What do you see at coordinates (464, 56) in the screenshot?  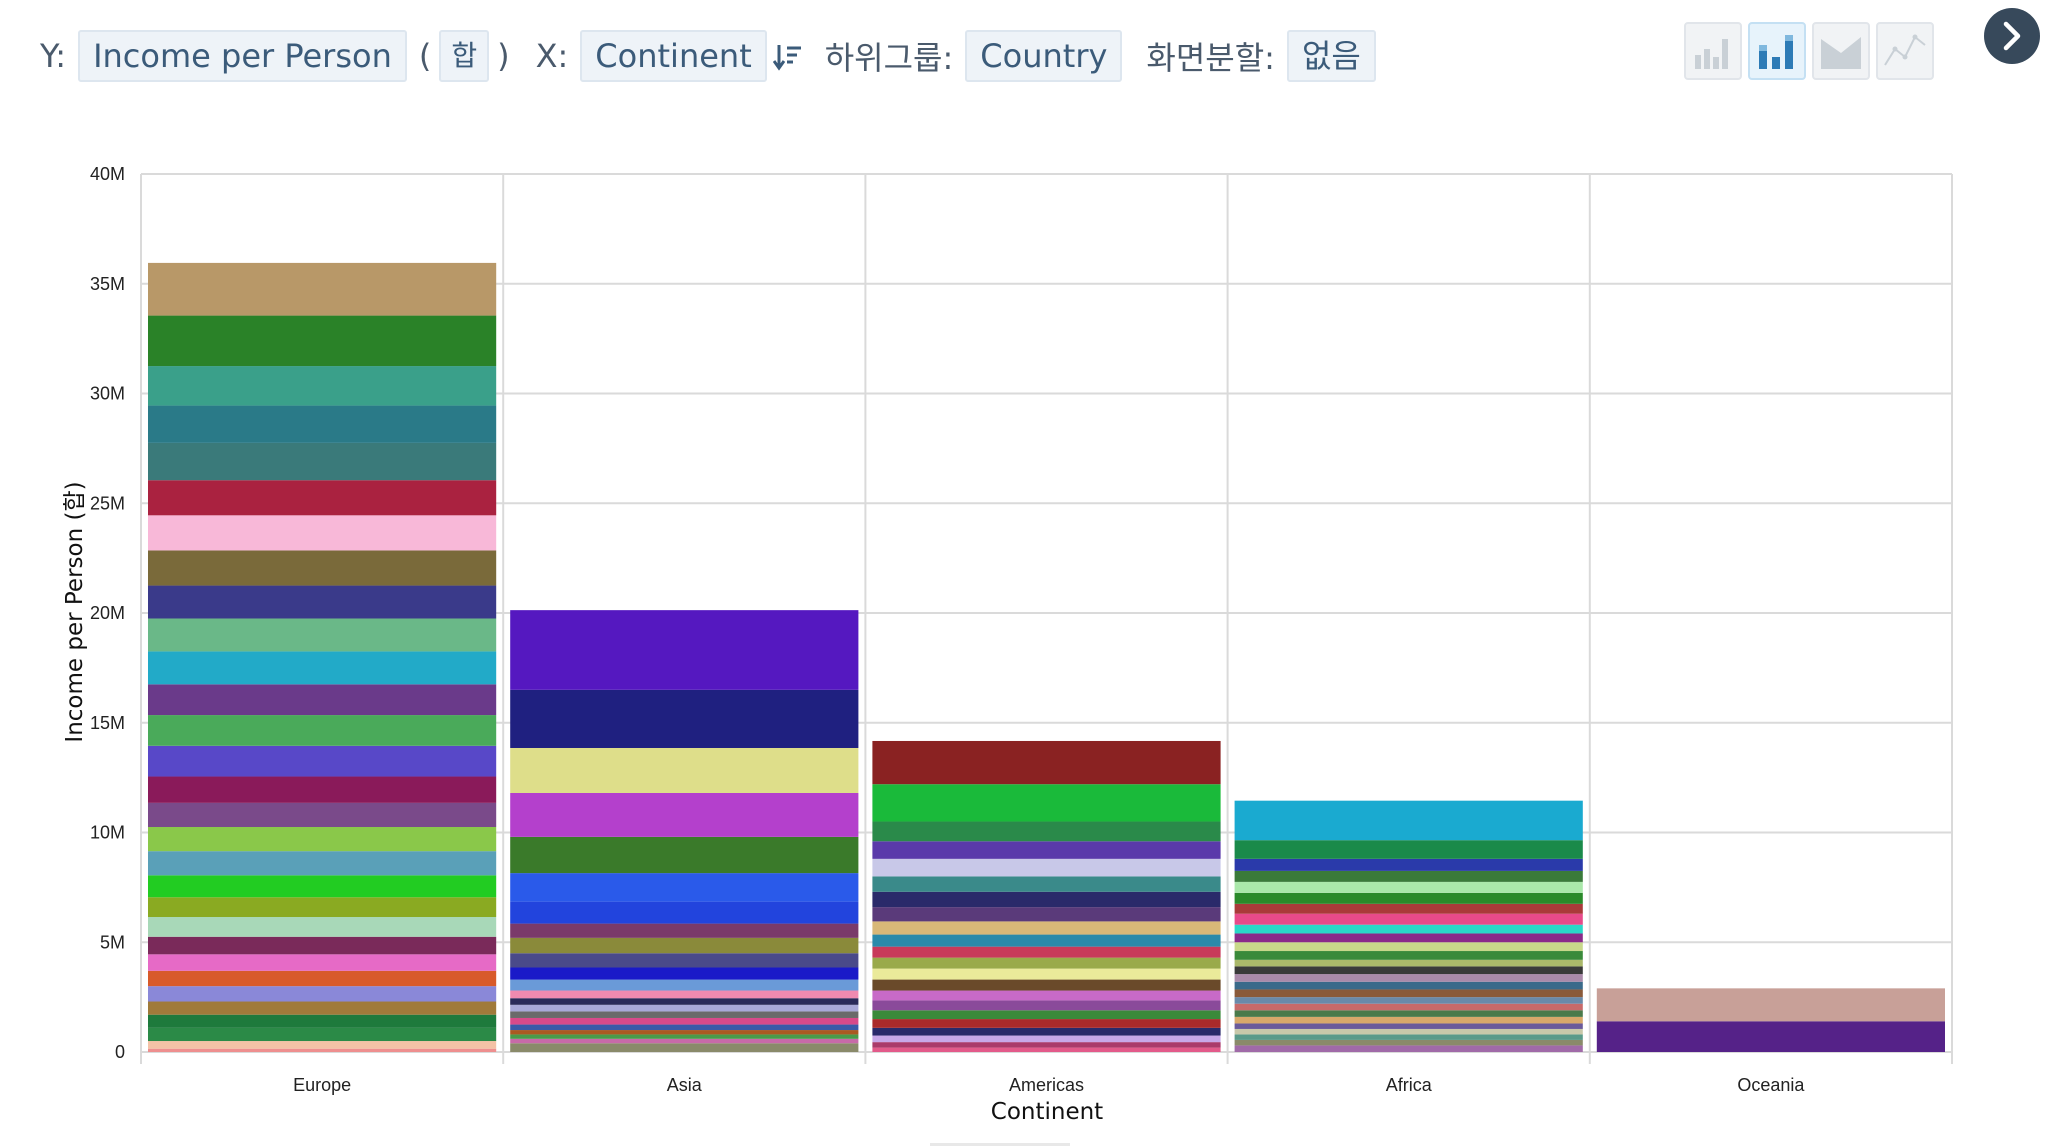 I see `aggregation-select: 합` at bounding box center [464, 56].